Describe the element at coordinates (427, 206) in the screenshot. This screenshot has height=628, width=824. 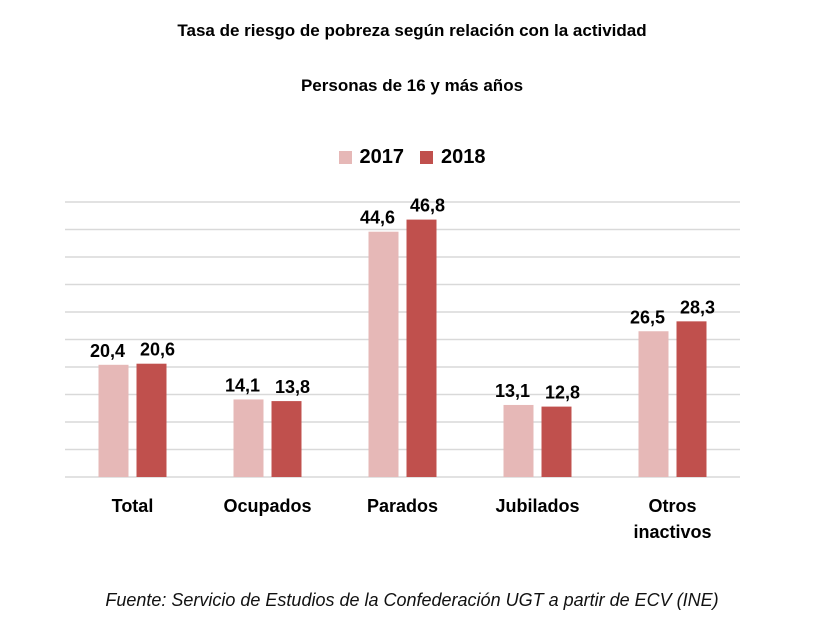
I see `data-label-2018-2: 46,8` at that location.